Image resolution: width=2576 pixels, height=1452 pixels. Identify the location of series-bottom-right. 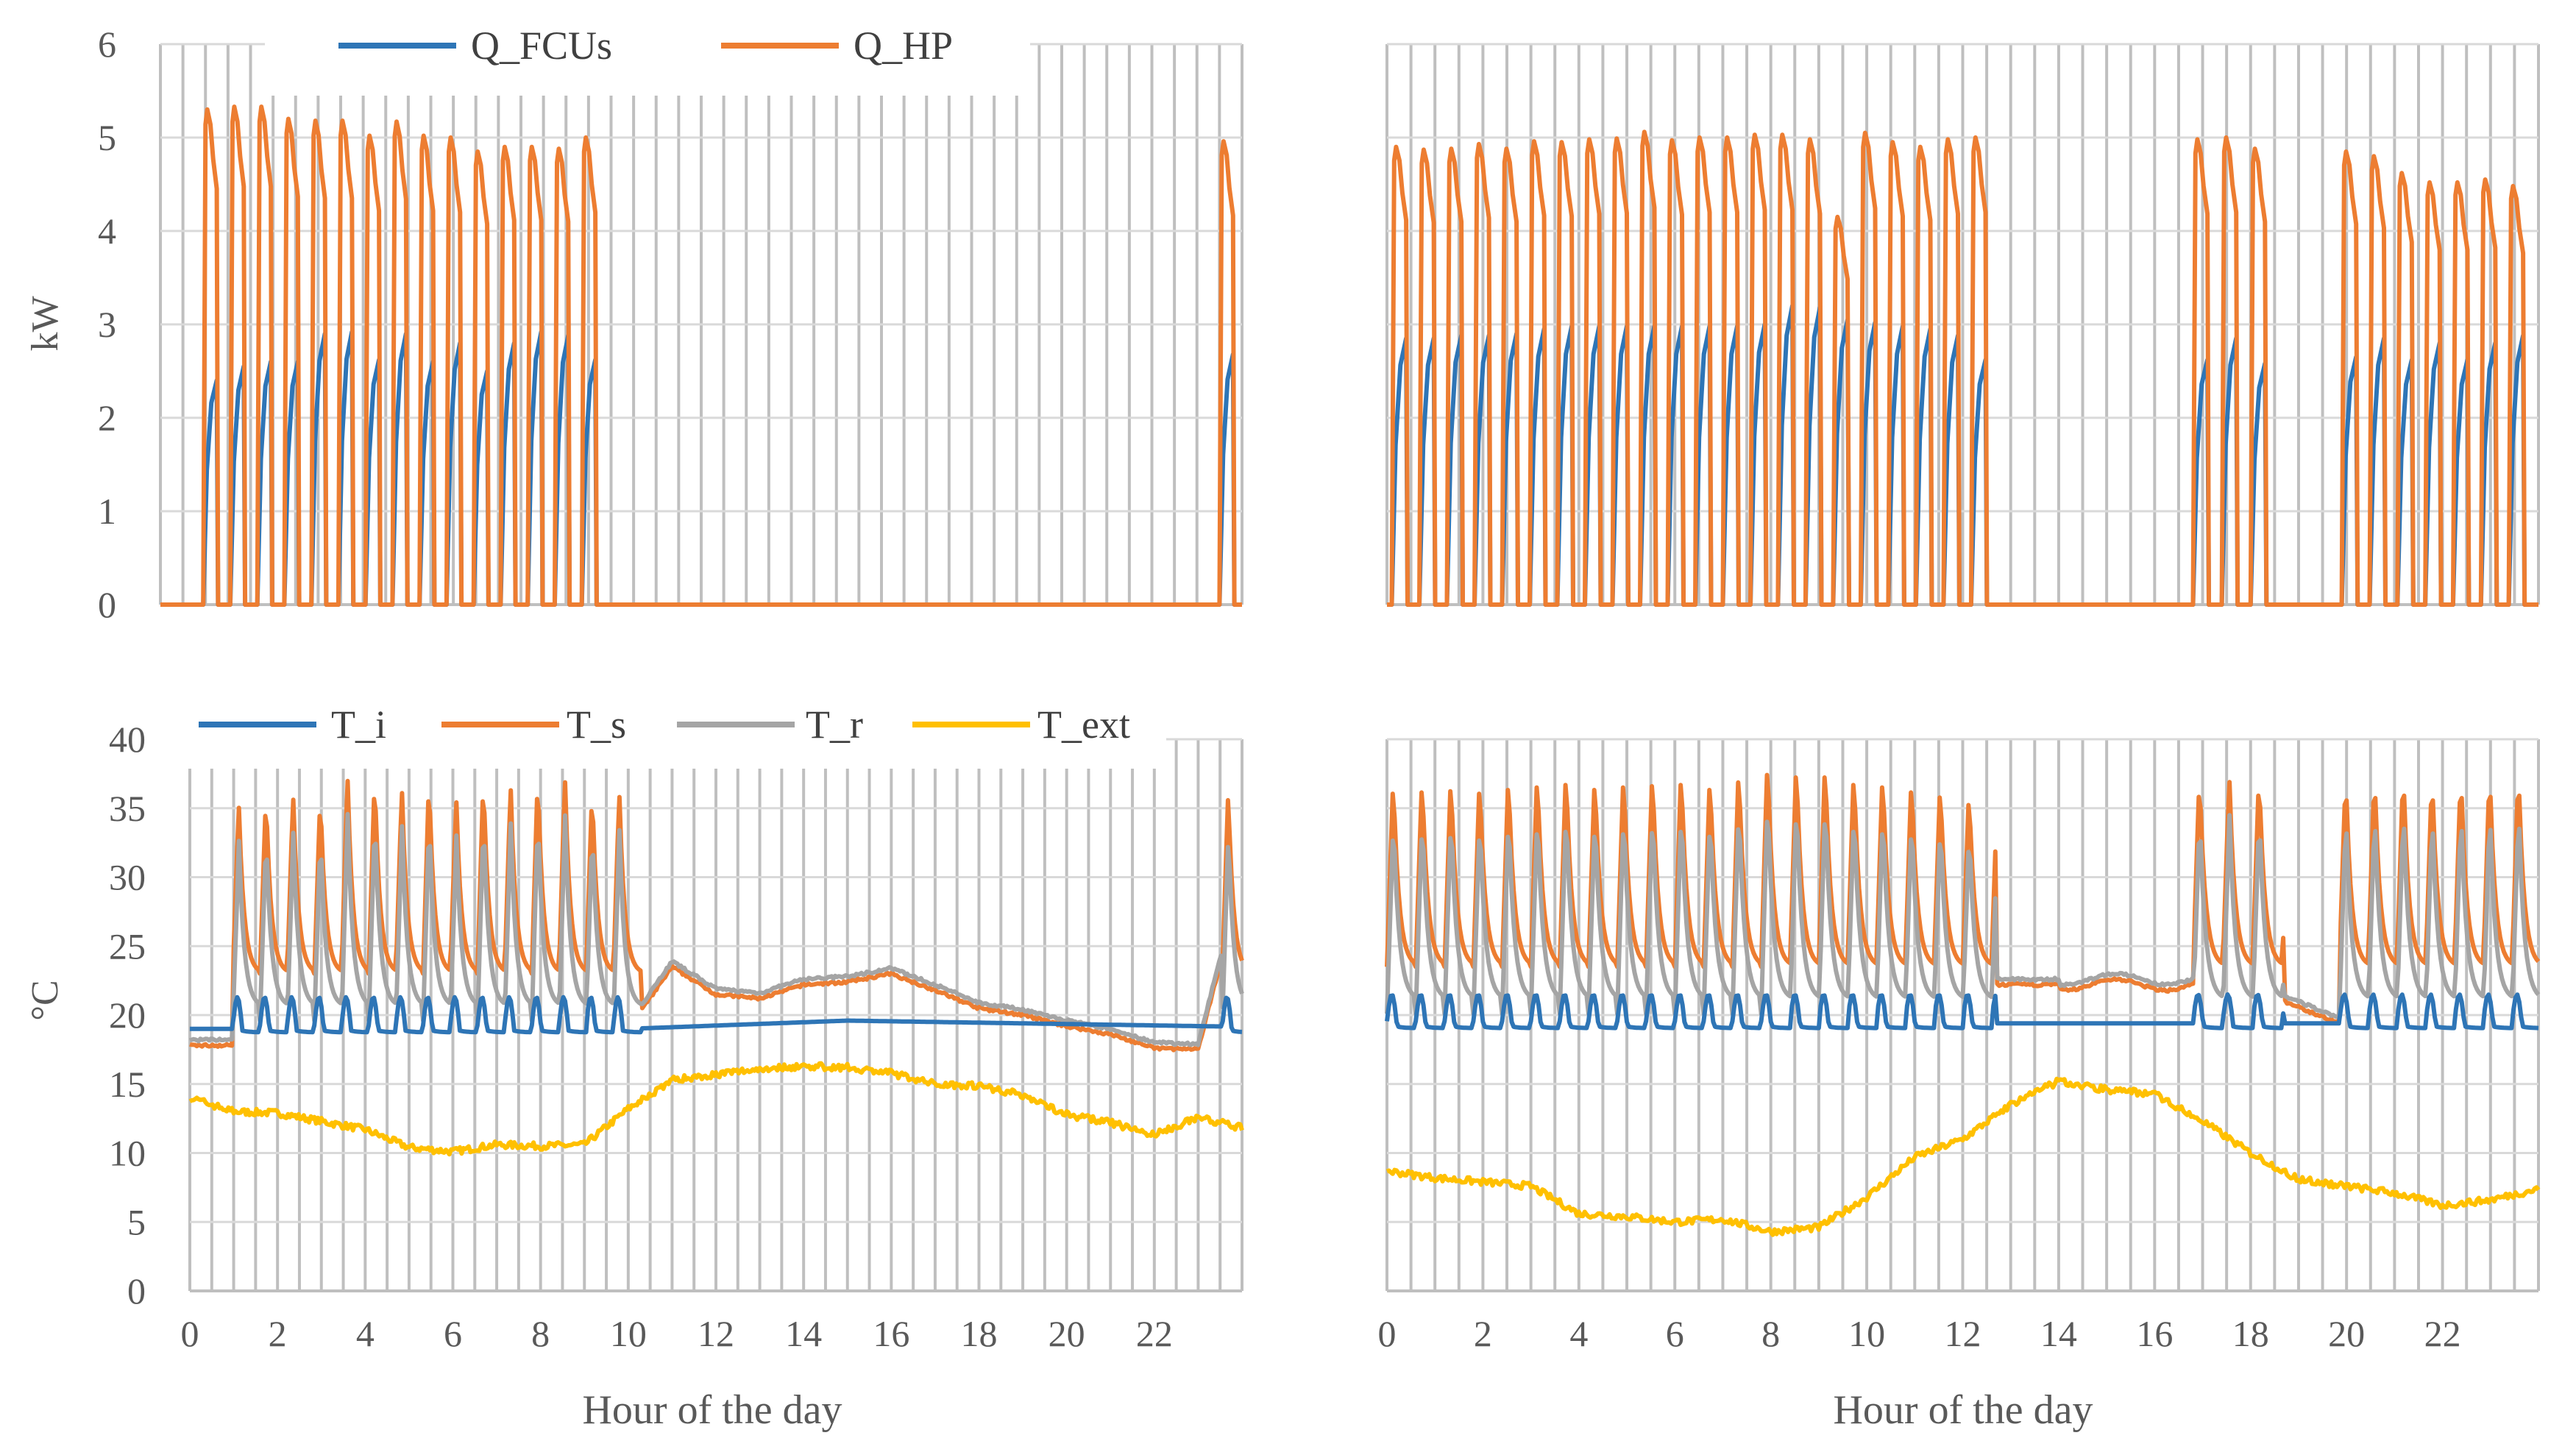
(1963, 1005).